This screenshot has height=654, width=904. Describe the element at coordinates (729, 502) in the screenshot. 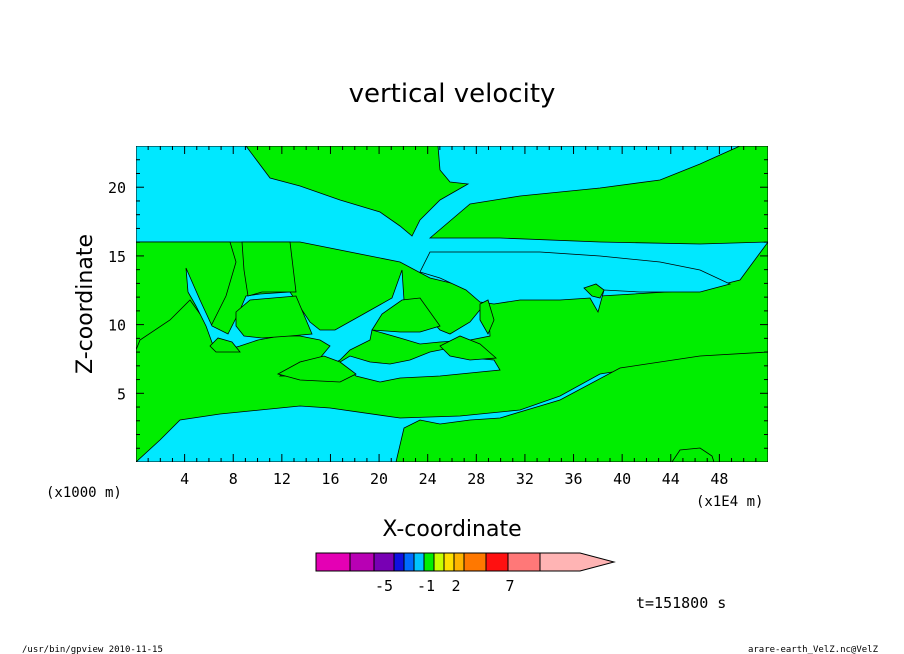

I see `x-unit-label: (x1E4 m)` at that location.